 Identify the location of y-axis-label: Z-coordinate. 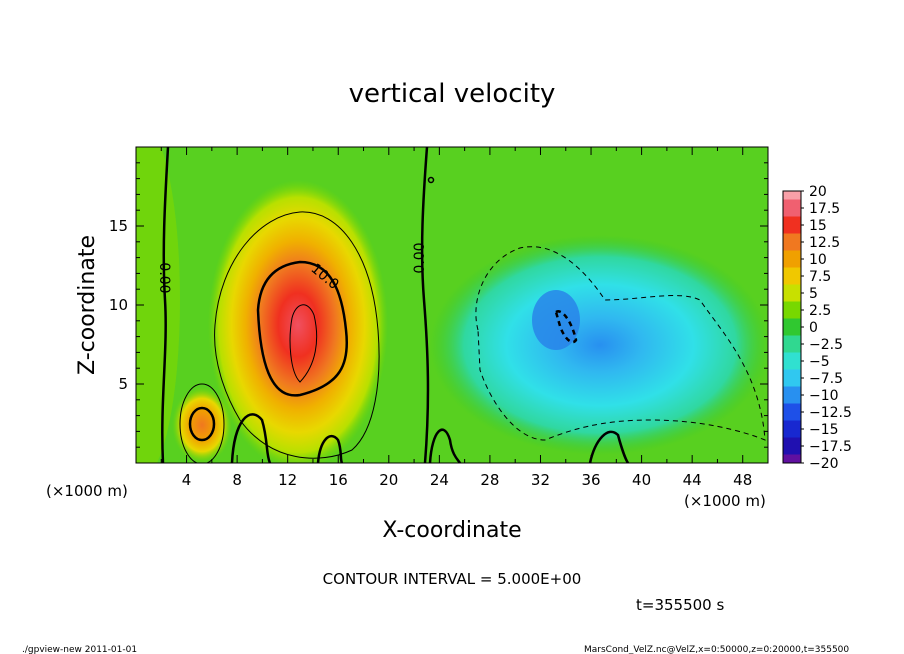
(87, 305).